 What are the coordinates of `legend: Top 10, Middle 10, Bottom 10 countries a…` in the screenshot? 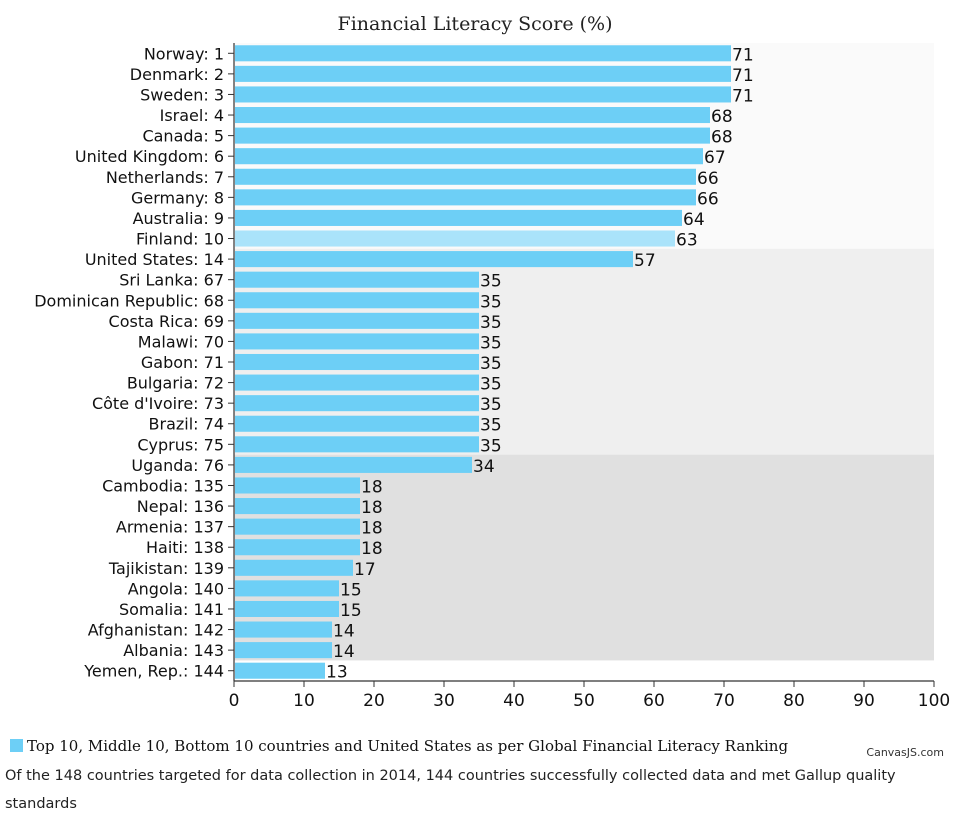 It's located at (399, 746).